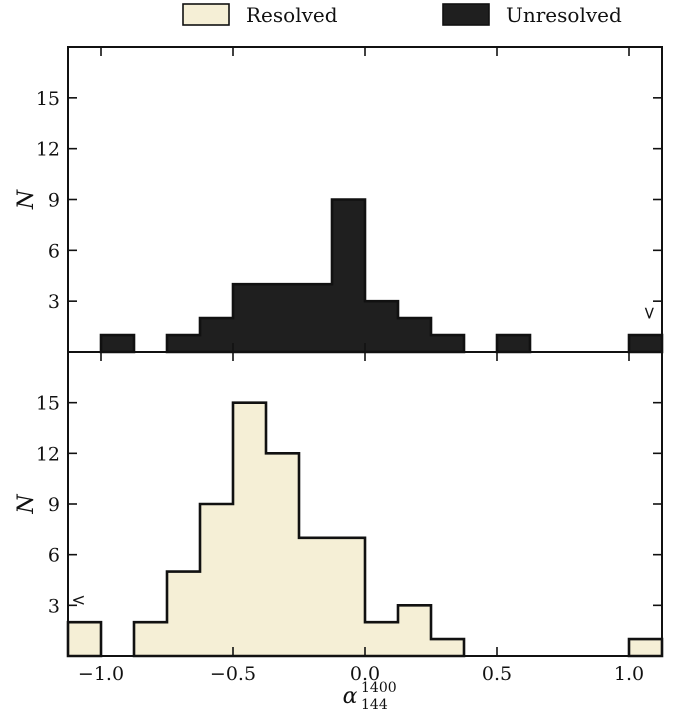 Image resolution: width=678 pixels, height=711 pixels. What do you see at coordinates (54, 556) in the screenshot?
I see `ytick-label-bottom-1: 6` at bounding box center [54, 556].